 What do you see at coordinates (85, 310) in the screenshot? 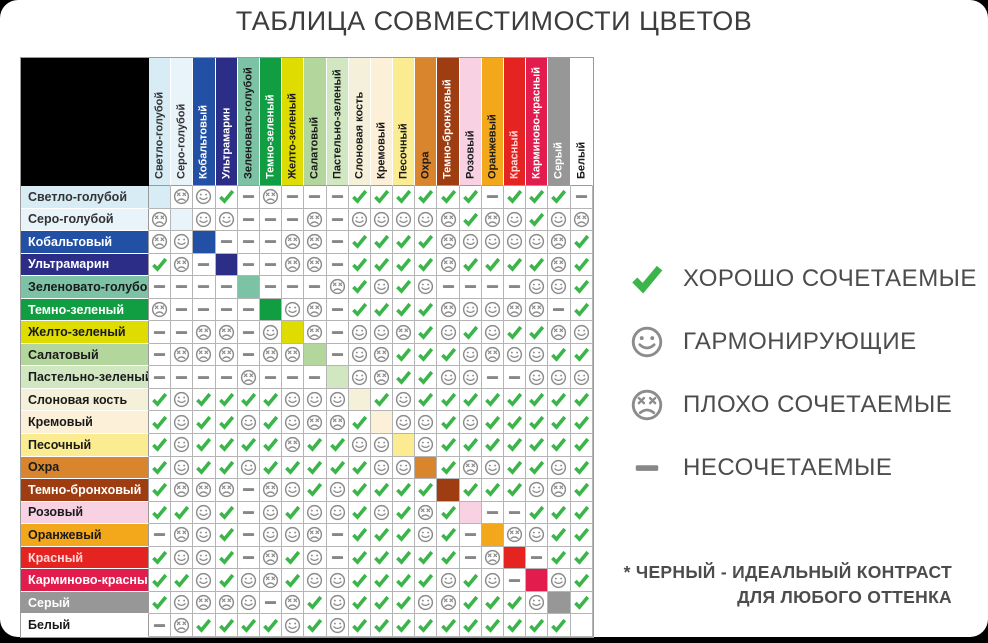
I see `row-label: Темно-зеленый` at bounding box center [85, 310].